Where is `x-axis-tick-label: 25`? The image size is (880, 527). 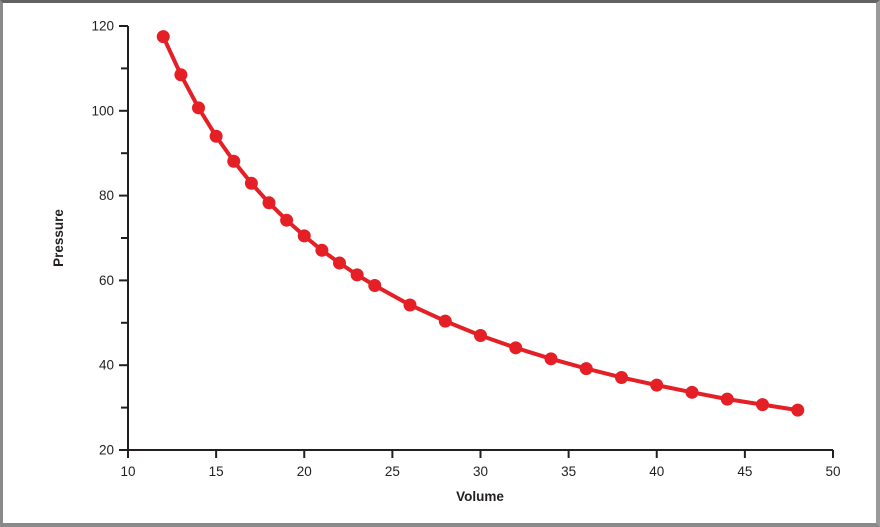
x-axis-tick-label: 25 is located at coordinates (392, 471).